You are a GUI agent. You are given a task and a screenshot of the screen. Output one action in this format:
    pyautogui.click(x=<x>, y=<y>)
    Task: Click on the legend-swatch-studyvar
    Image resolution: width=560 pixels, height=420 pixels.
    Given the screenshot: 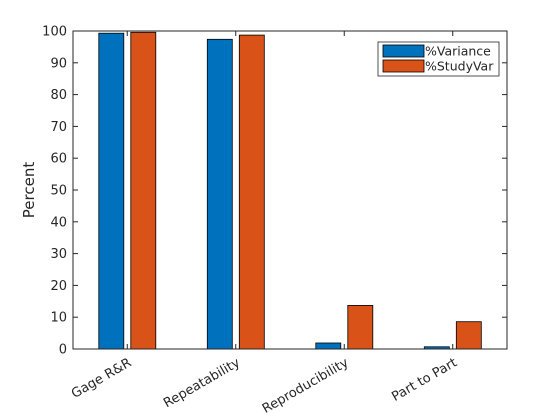 What is the action you would take?
    pyautogui.click(x=403, y=66)
    